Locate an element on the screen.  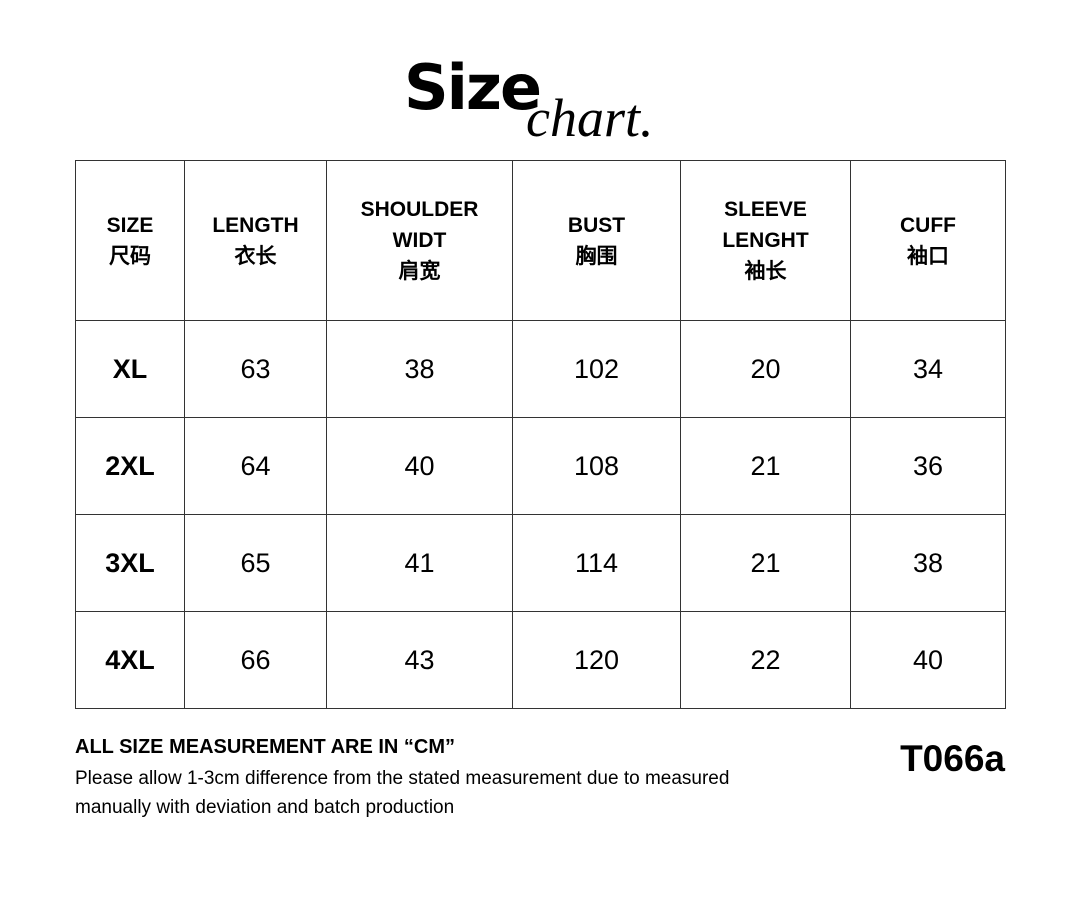
title-sub: chart. is located at coordinates (590, 118).